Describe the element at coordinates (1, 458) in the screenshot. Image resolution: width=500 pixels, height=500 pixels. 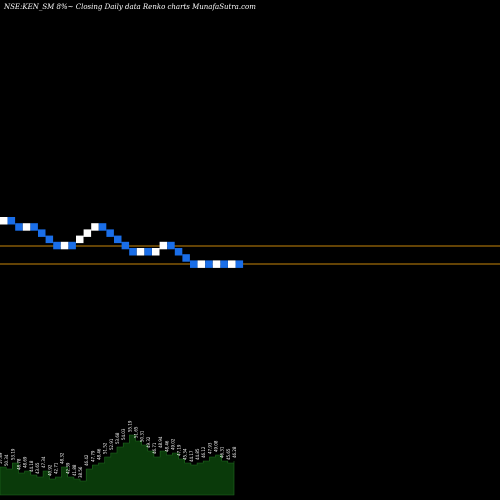
I see `volume-value-label: 57.89` at that location.